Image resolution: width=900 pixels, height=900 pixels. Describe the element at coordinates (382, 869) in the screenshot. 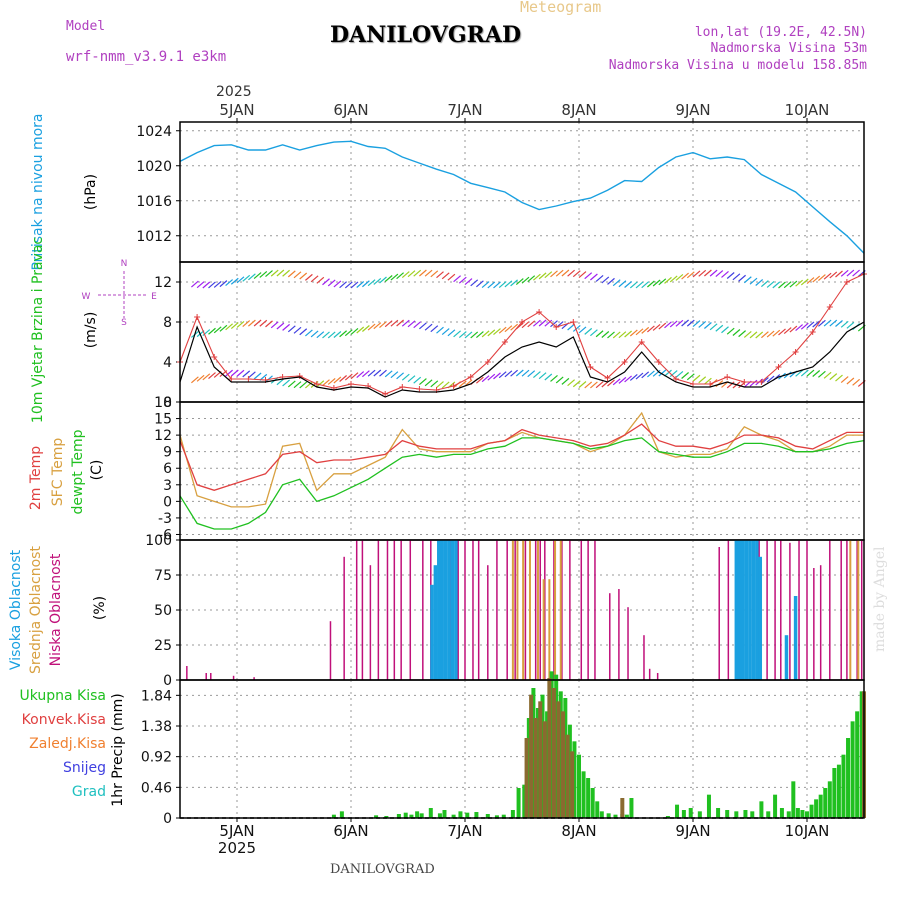

I see `footer-location: DANILOVGRAD` at that location.